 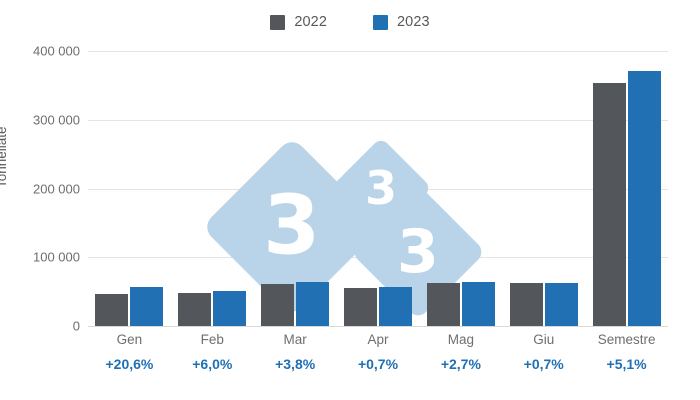 I want to click on delta-label-giu: +0,7%, so click(x=543, y=364).